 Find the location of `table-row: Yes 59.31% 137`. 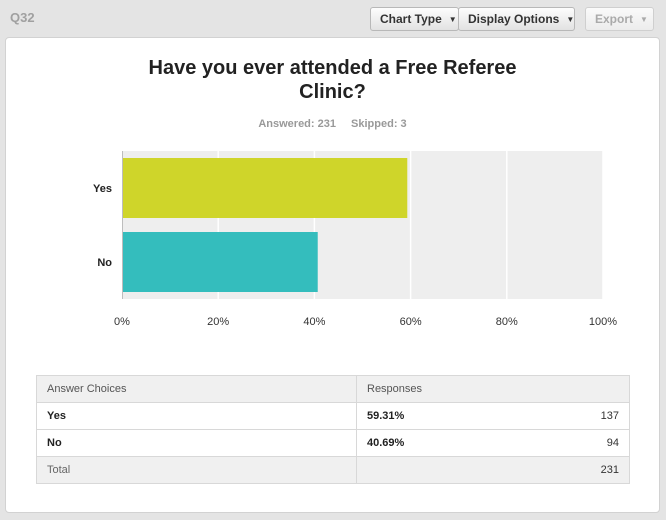

table-row: Yes 59.31% 137 is located at coordinates (333, 416).